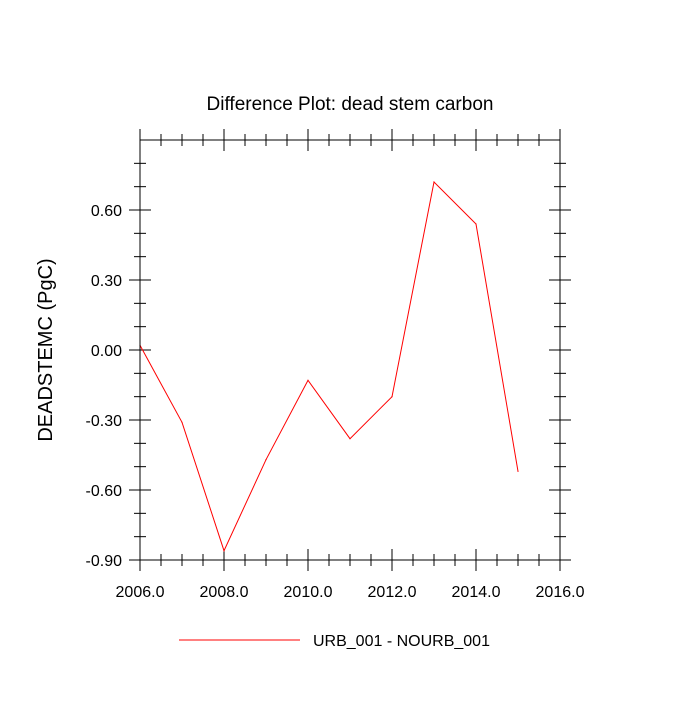 The width and height of the screenshot is (700, 705). What do you see at coordinates (401, 641) in the screenshot?
I see `legend-label: URB_001 - NOURB_001` at bounding box center [401, 641].